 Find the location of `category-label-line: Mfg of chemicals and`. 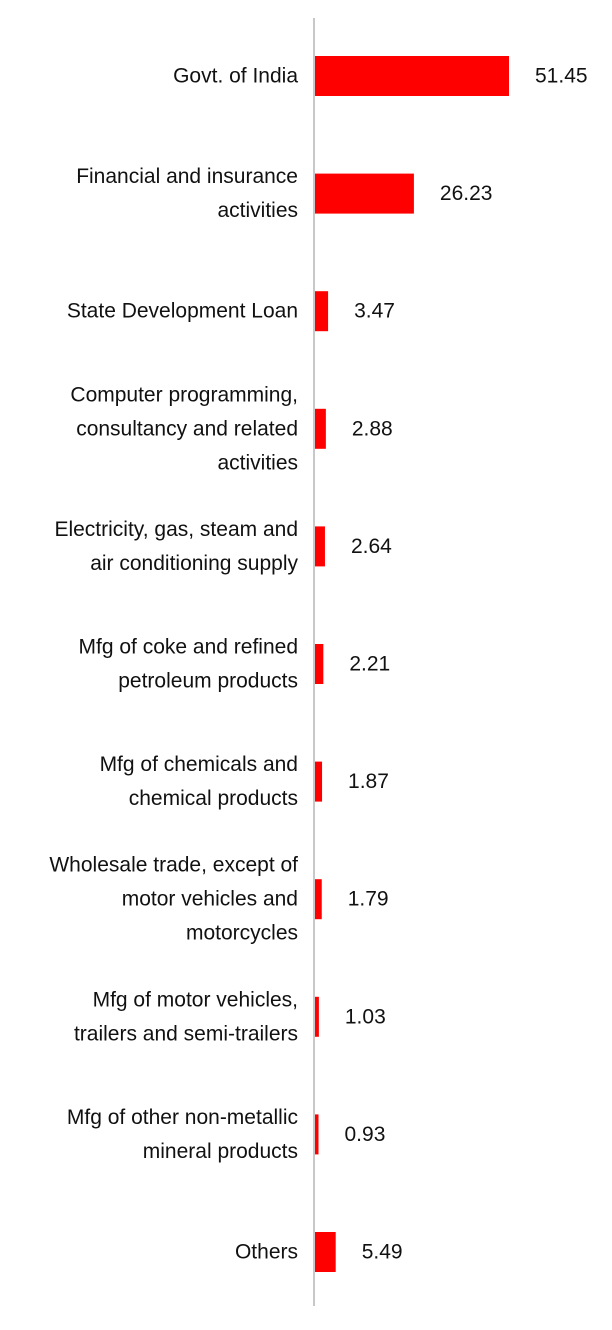

category-label-line: Mfg of chemicals and is located at coordinates (199, 764).